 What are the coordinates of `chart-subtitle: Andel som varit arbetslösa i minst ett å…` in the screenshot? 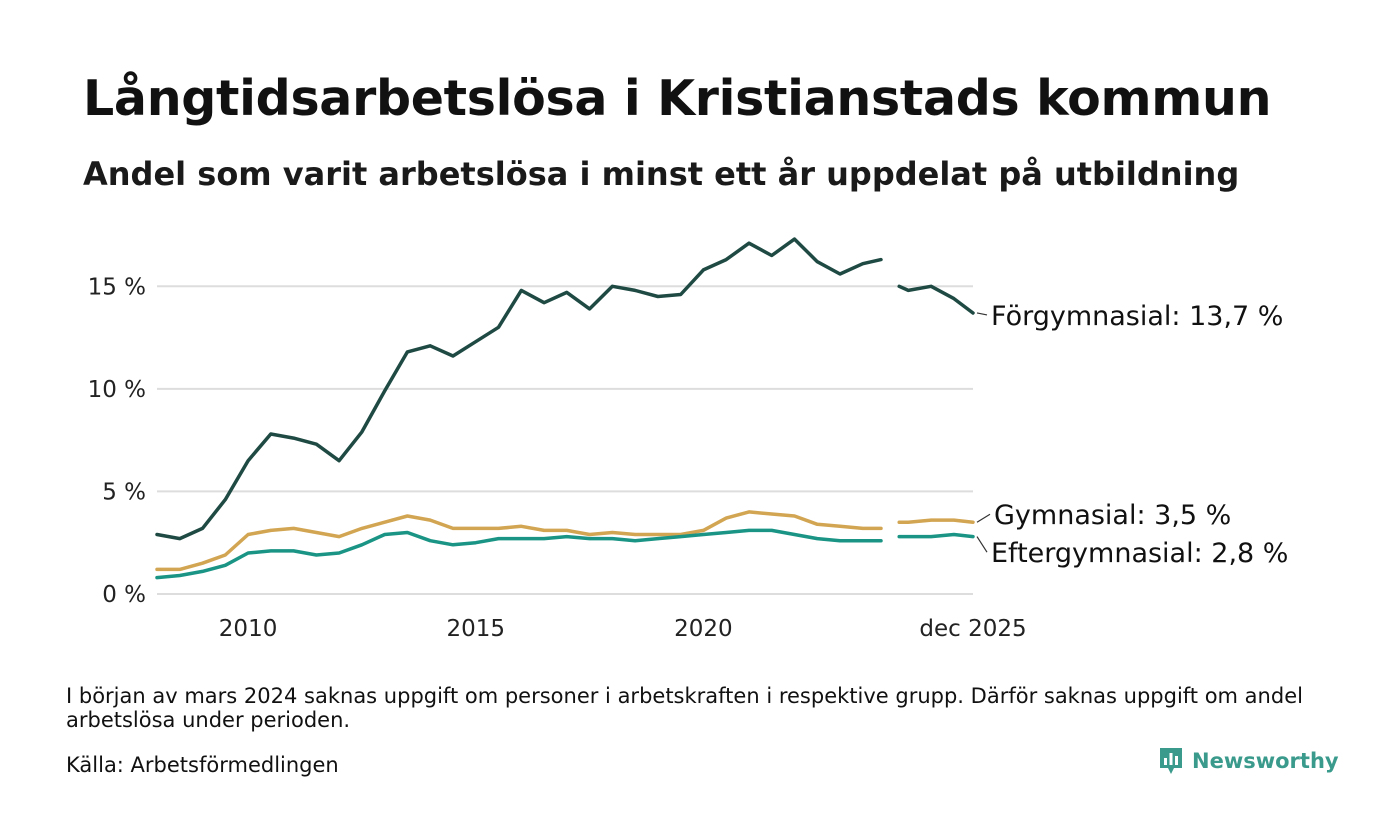 It's located at (661, 174).